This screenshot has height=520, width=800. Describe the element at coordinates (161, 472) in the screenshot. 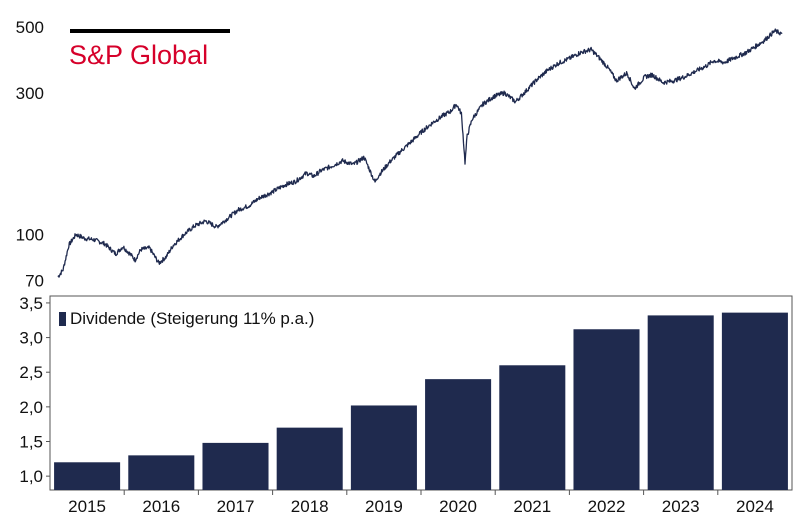

I see `dividend-bar-2016` at that location.